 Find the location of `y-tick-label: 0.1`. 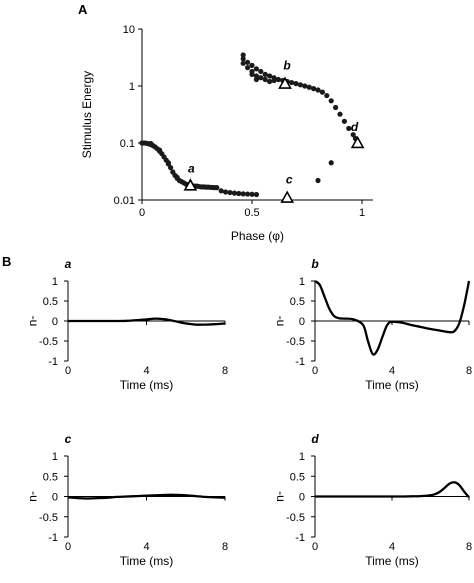

y-tick-label: 0.1 is located at coordinates (127, 144).